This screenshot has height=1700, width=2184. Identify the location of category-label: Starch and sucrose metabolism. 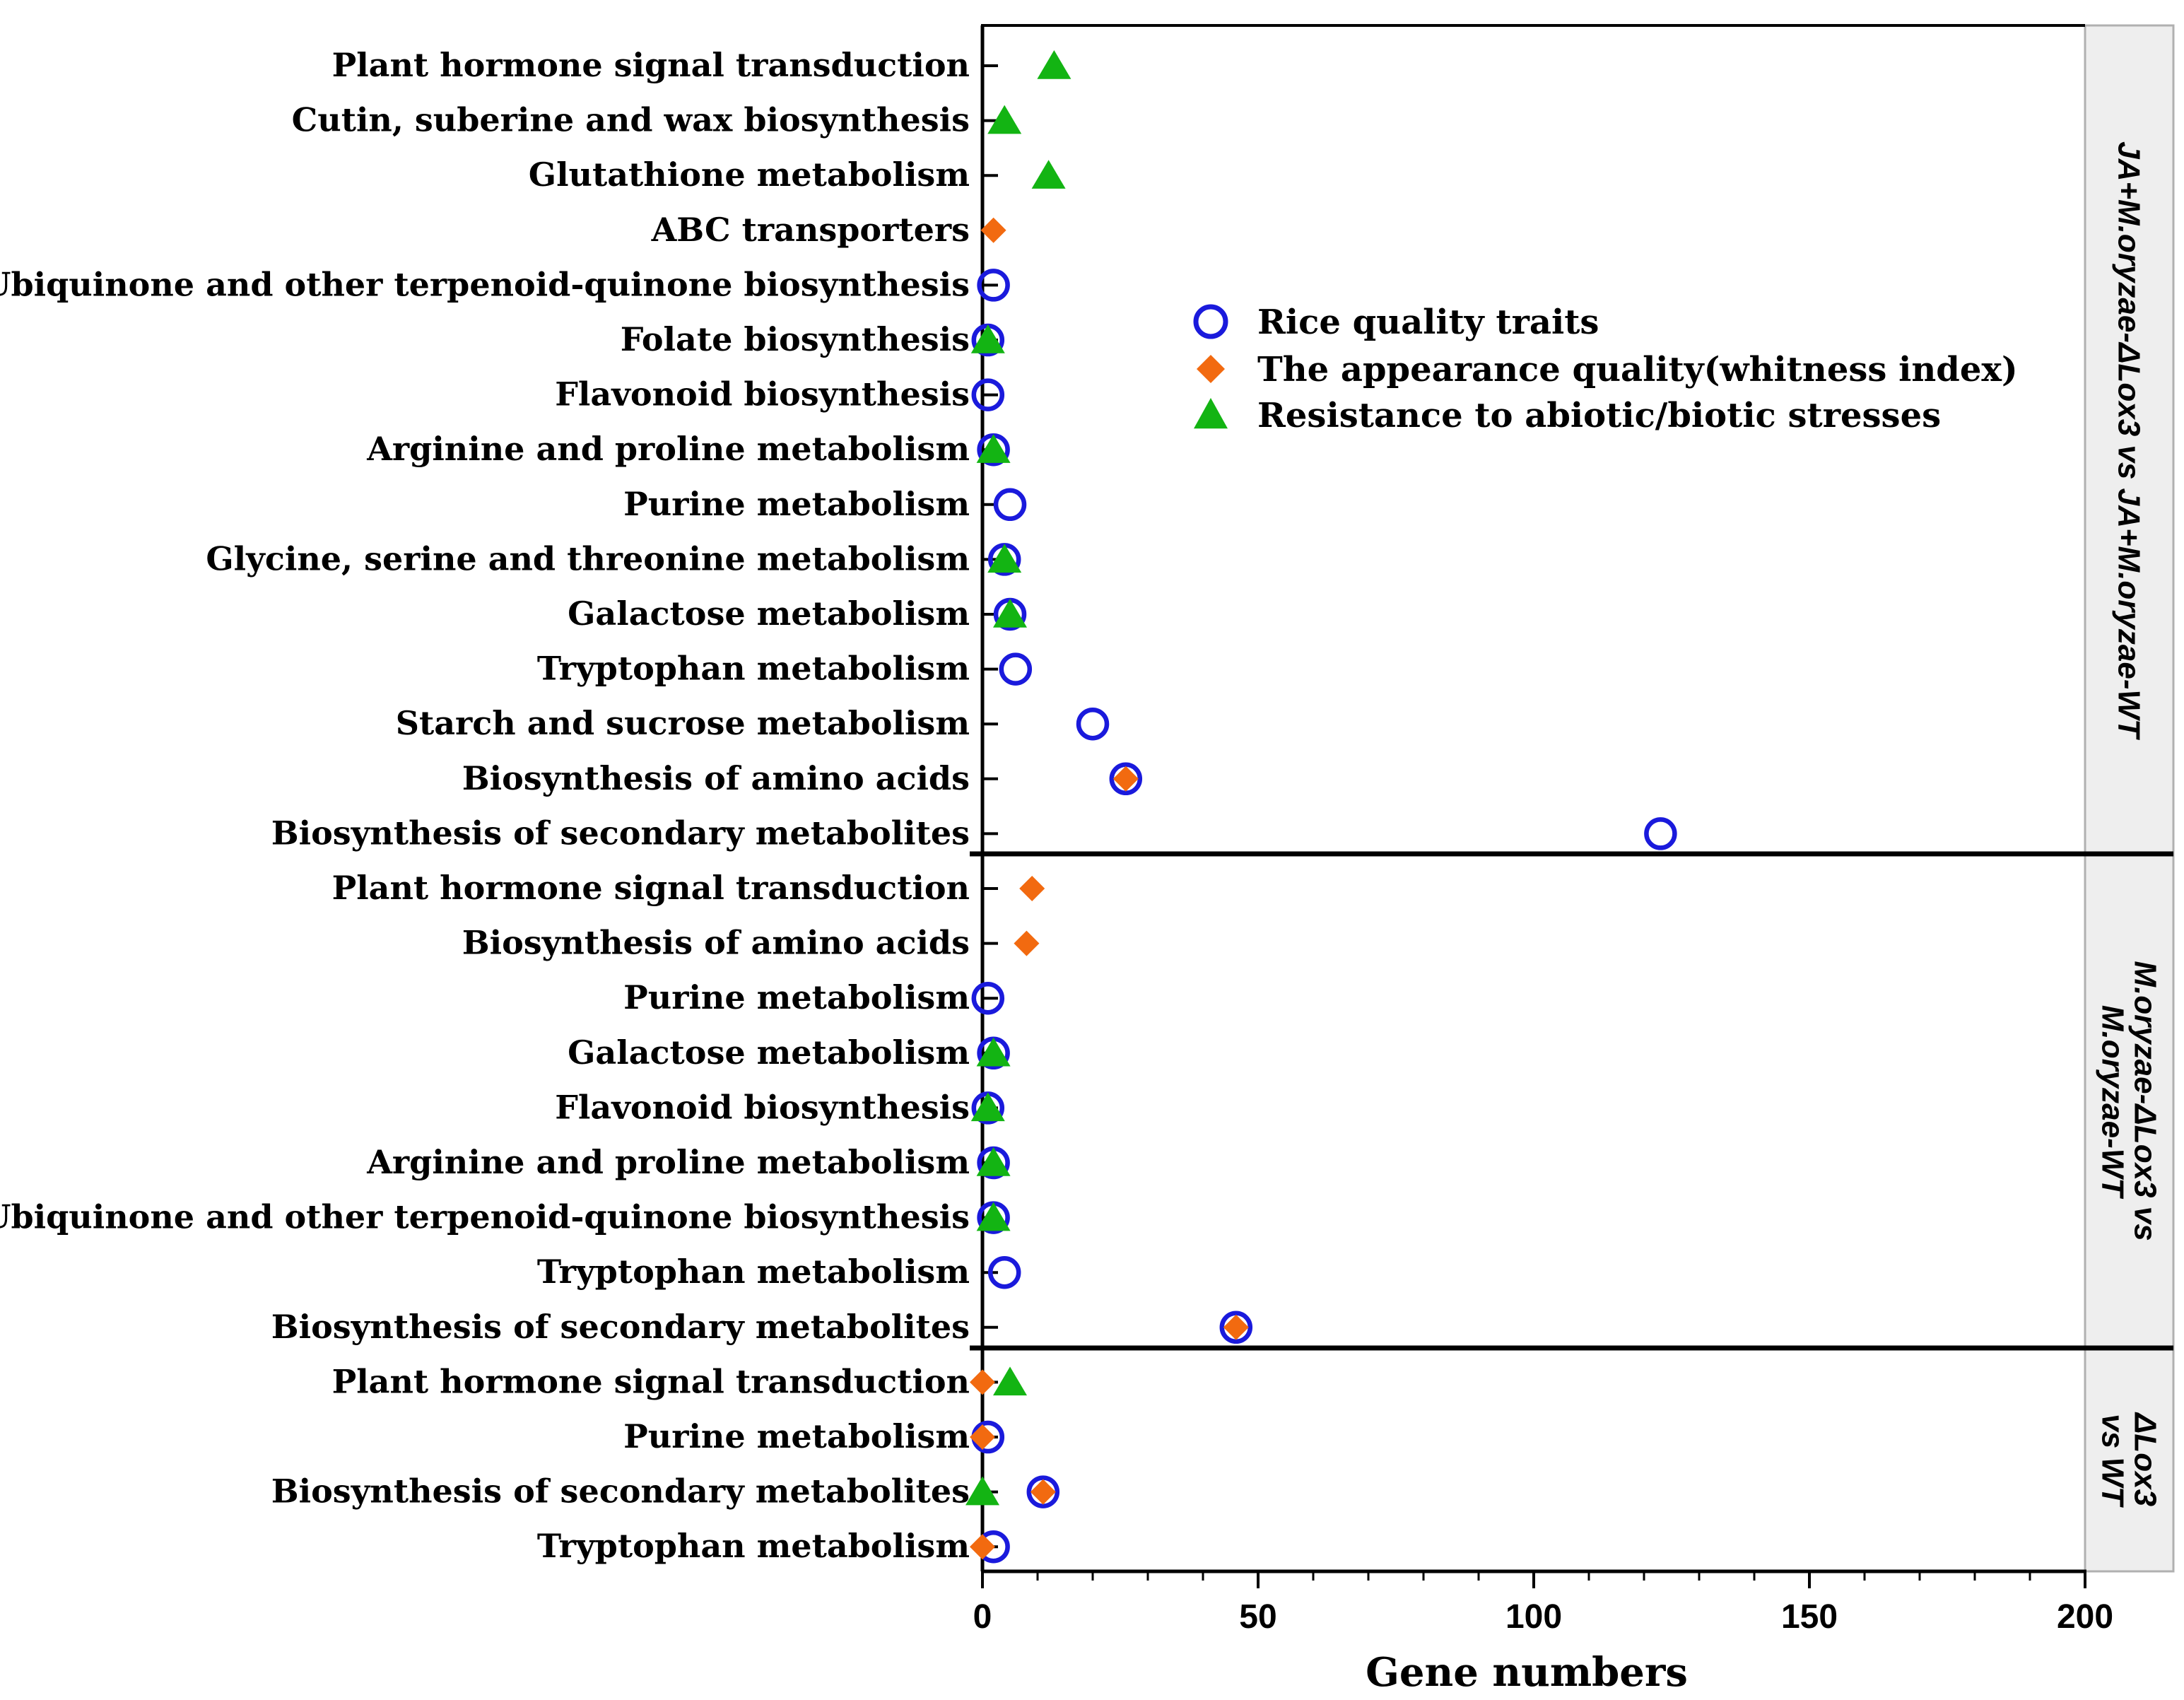
(683, 723).